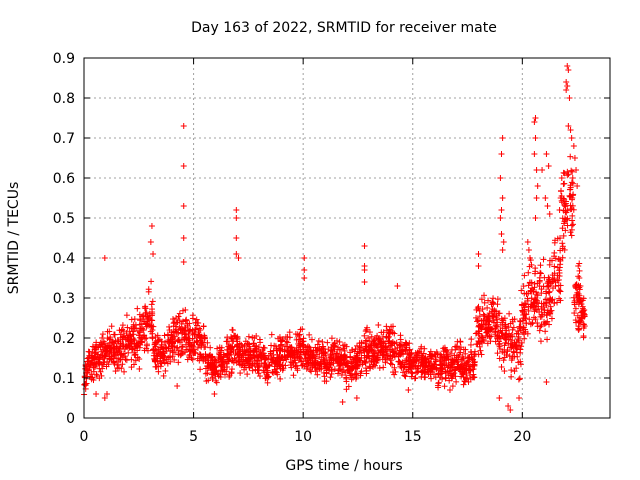  I want to click on x-tick-label: 15, so click(413, 437).